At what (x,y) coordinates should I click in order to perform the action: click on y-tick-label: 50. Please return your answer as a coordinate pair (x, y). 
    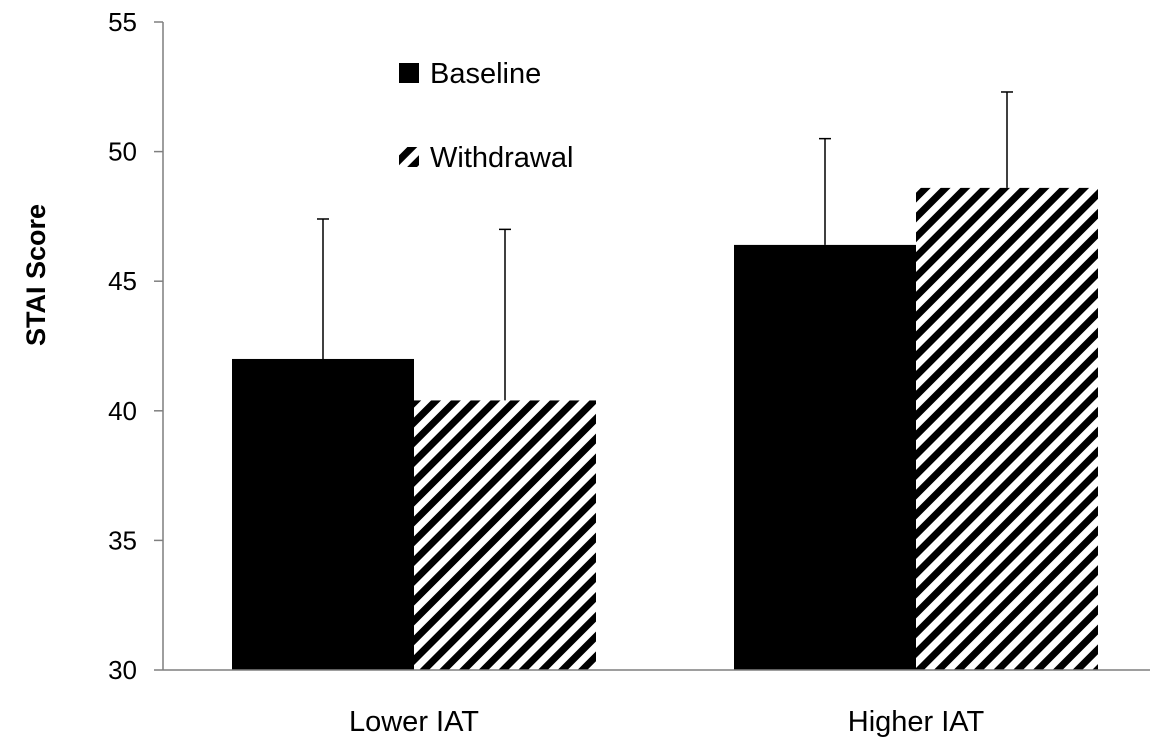
    Looking at the image, I should click on (122, 152).